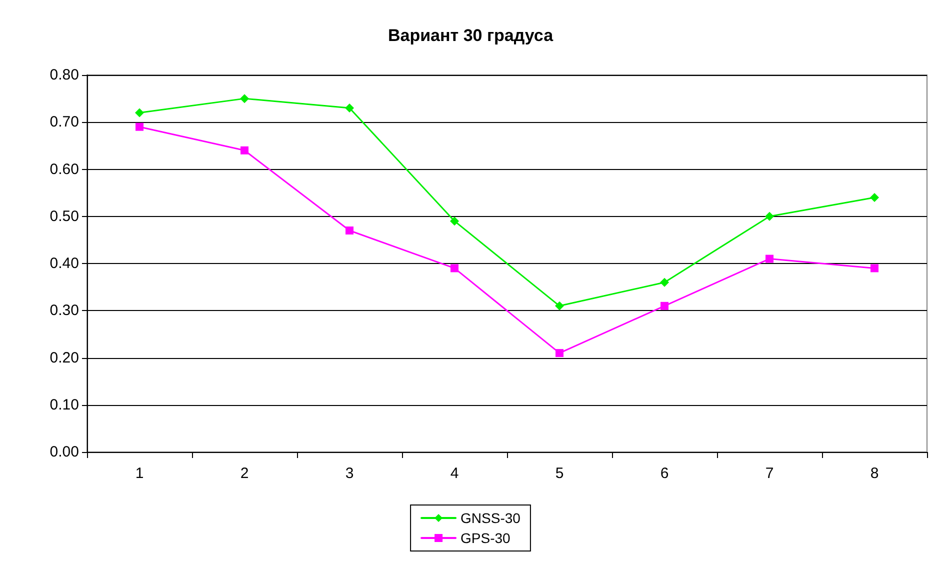 The height and width of the screenshot is (569, 941). Describe the element at coordinates (64, 169) in the screenshot. I see `y-tick-label: 0.60` at that location.